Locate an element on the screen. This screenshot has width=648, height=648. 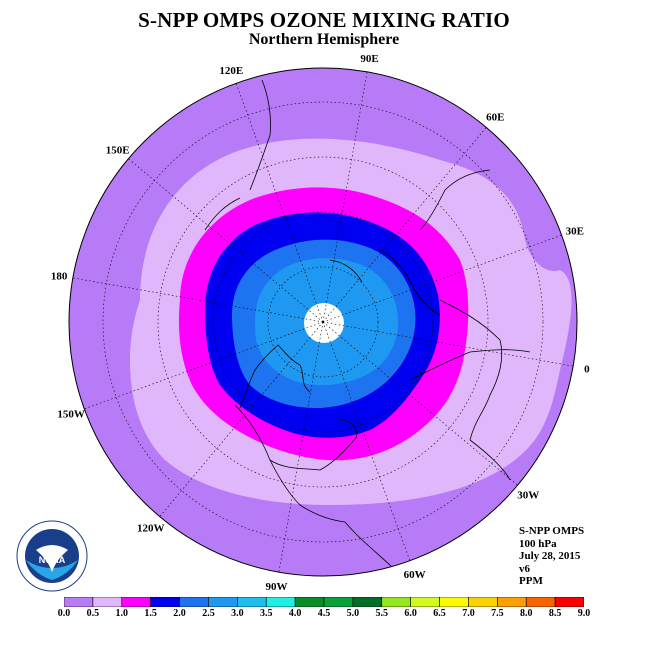
map-subtitle: Northern Hemisphere is located at coordinates (324, 39).